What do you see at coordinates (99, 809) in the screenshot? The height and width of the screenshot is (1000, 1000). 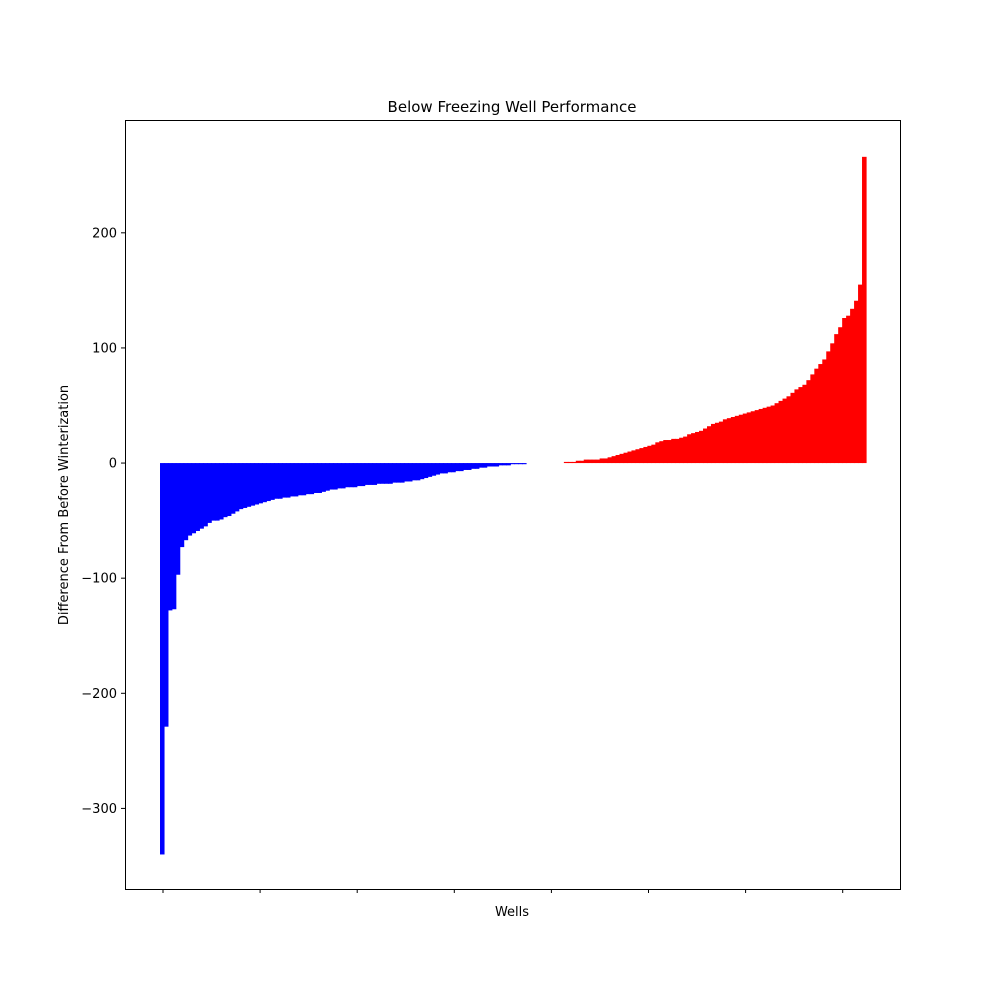 I see `y-tick-label: −300` at bounding box center [99, 809].